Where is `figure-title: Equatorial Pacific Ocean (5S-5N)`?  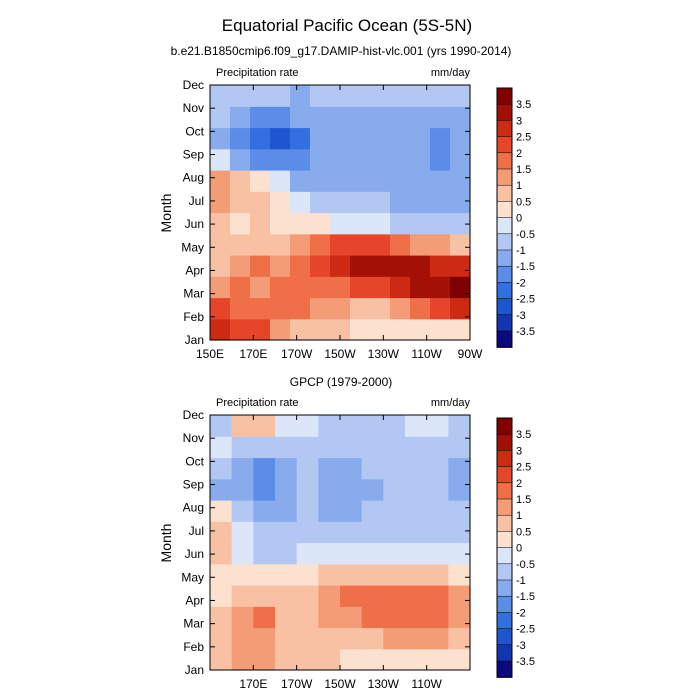
figure-title: Equatorial Pacific Ocean (5S-5N) is located at coordinates (347, 25).